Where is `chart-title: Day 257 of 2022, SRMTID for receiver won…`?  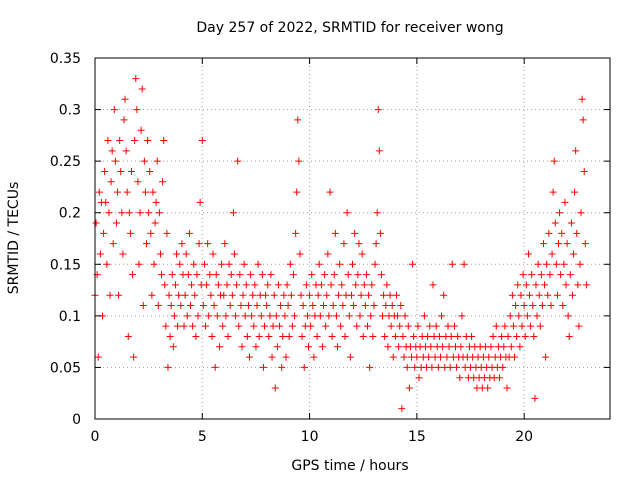 chart-title: Day 257 of 2022, SRMTID for receiver won… is located at coordinates (349, 28).